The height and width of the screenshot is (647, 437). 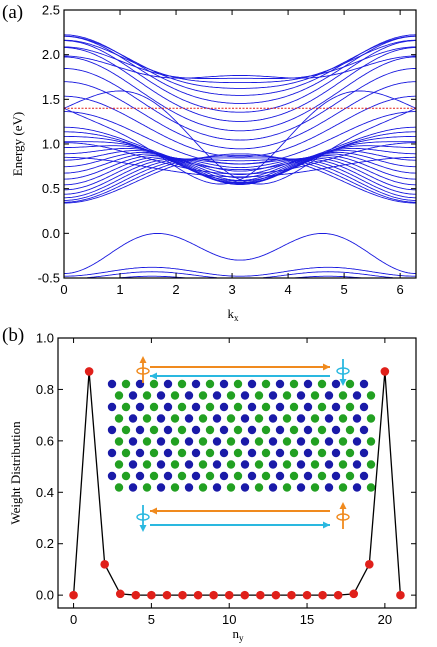 What do you see at coordinates (343, 372) in the screenshot?
I see `spin-down-icon` at bounding box center [343, 372].